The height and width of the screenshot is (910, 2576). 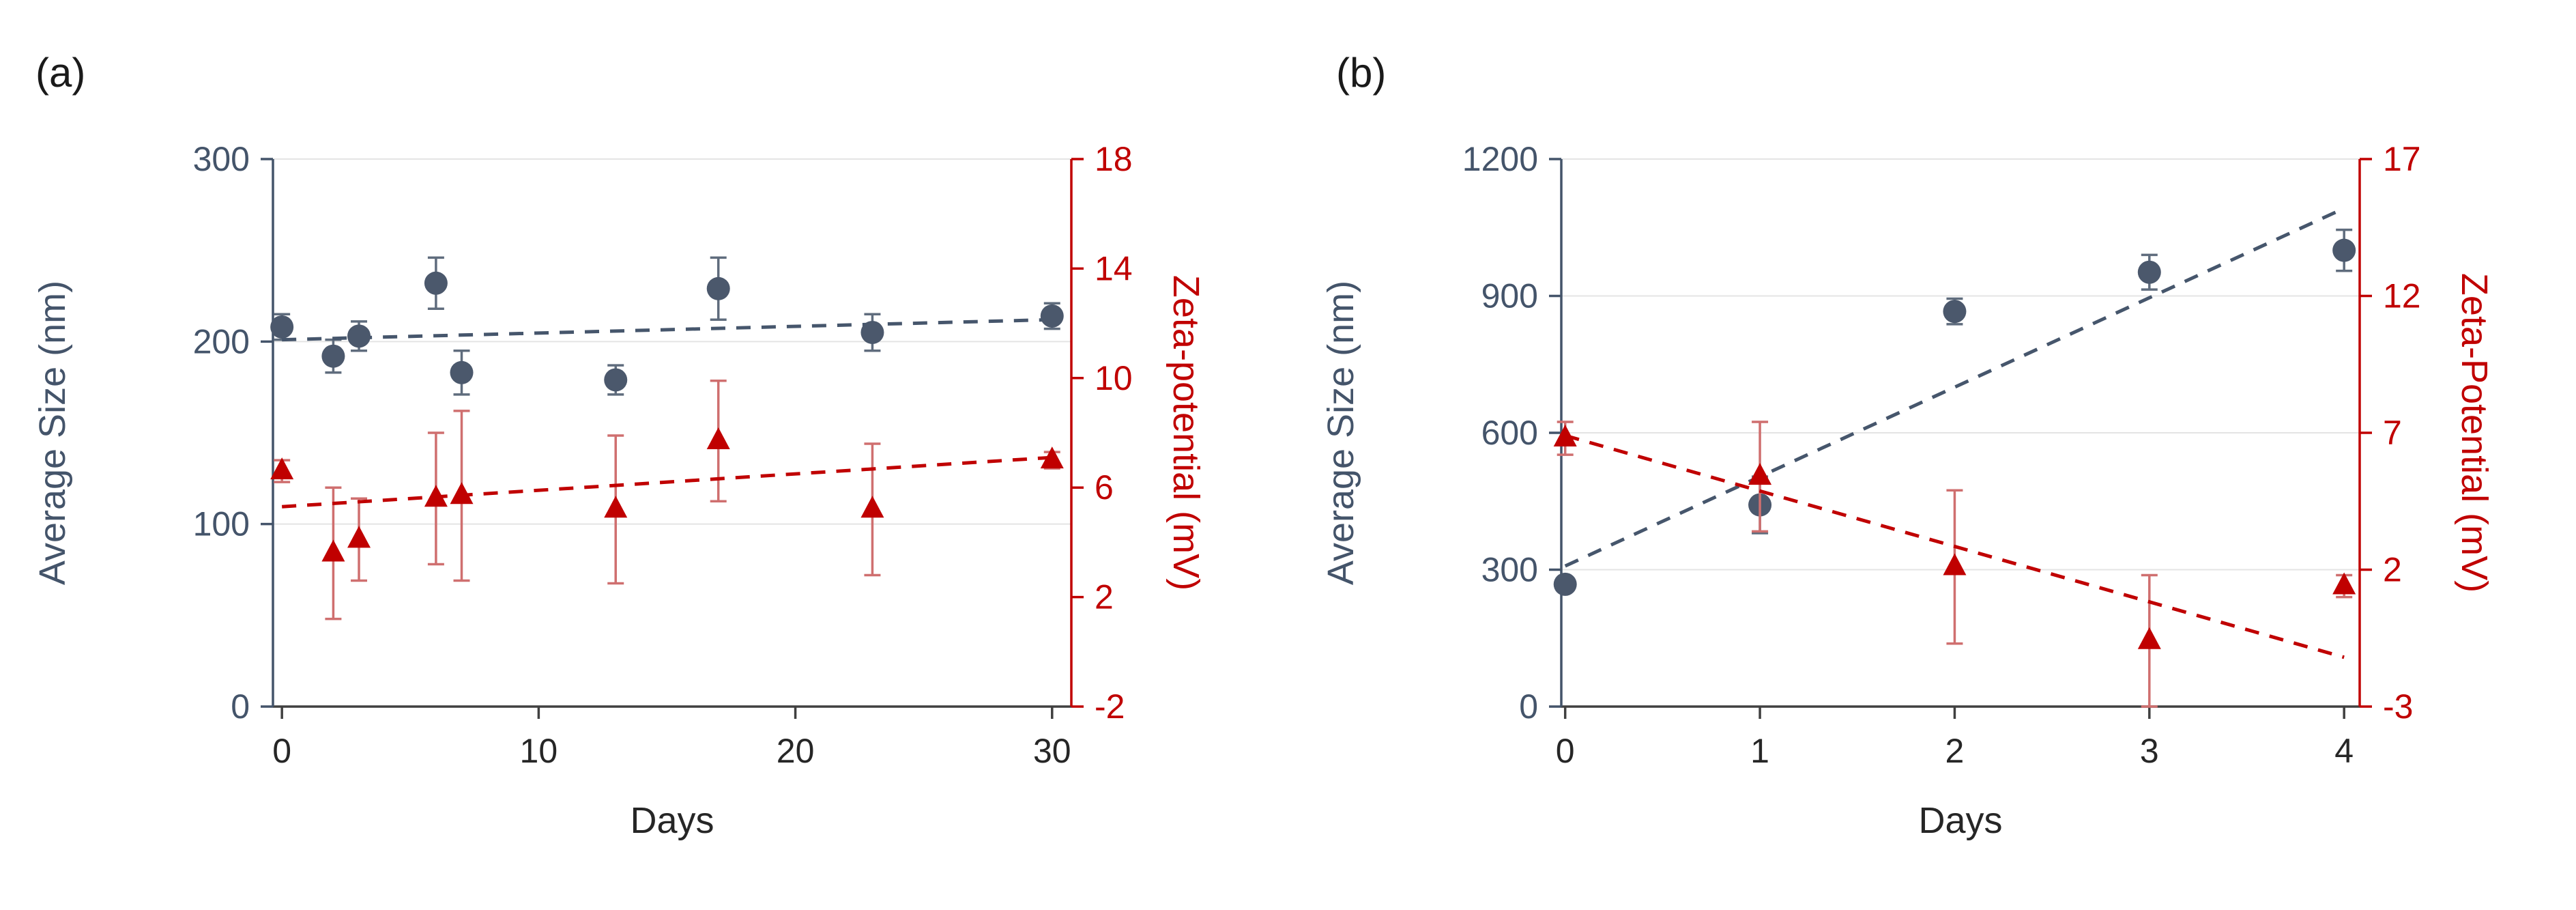 I want to click on right-tick-label: -3, so click(x=2398, y=706).